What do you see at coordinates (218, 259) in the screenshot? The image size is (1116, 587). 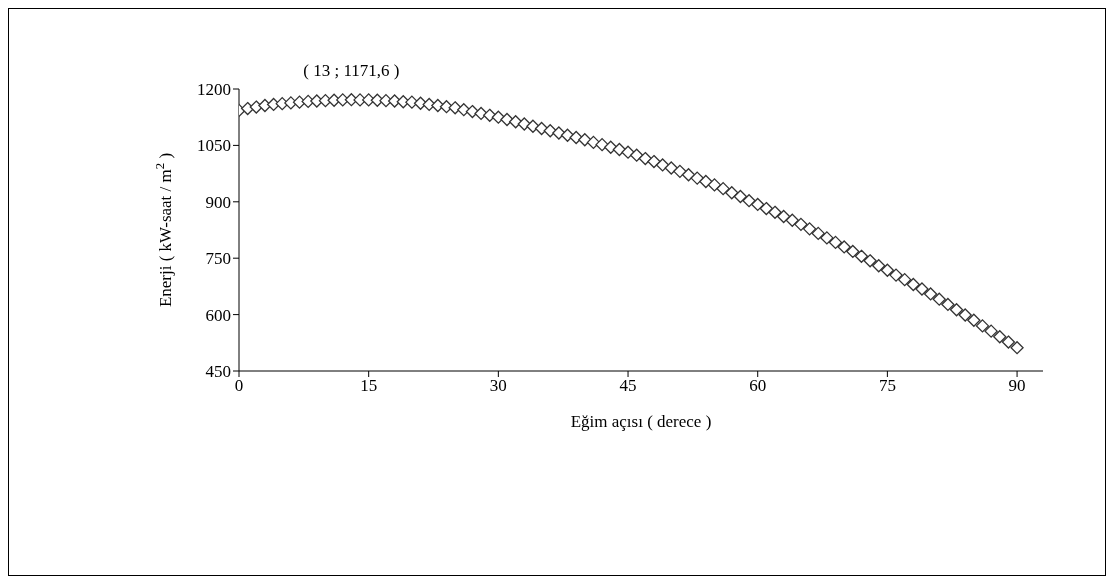 I see `y-tick-label: 750` at bounding box center [218, 259].